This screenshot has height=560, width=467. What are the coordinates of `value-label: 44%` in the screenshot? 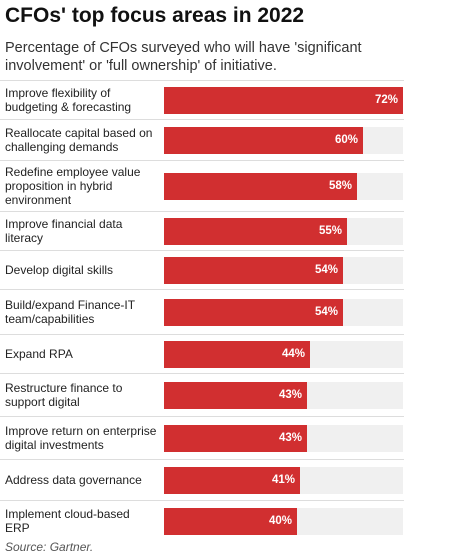 It's located at (293, 354).